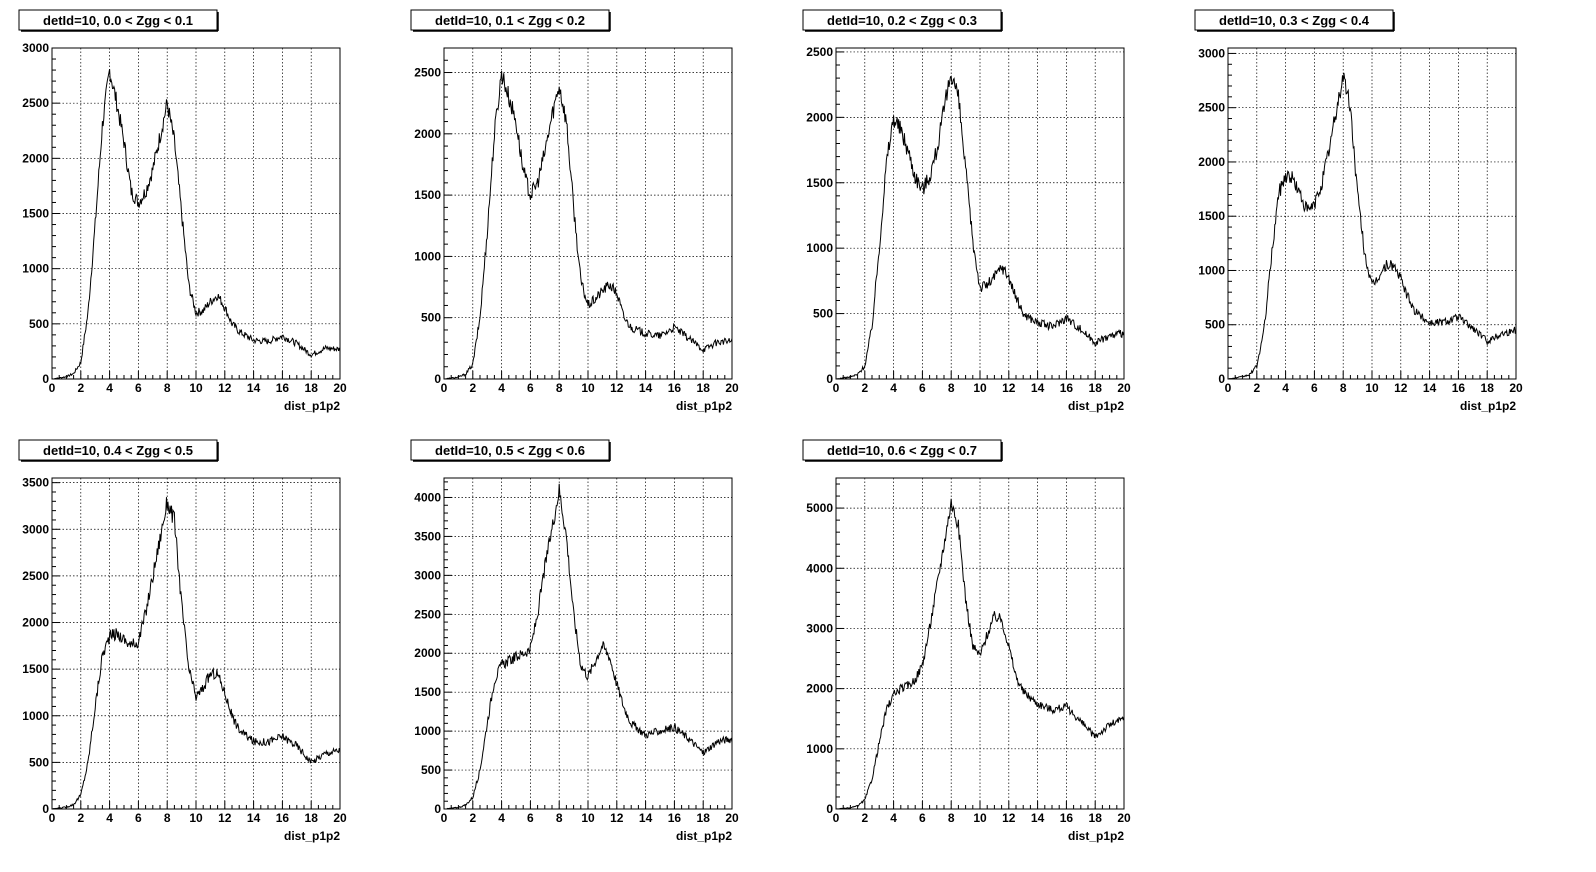  What do you see at coordinates (1038, 388) in the screenshot?
I see `x-tick-label: 14` at bounding box center [1038, 388].